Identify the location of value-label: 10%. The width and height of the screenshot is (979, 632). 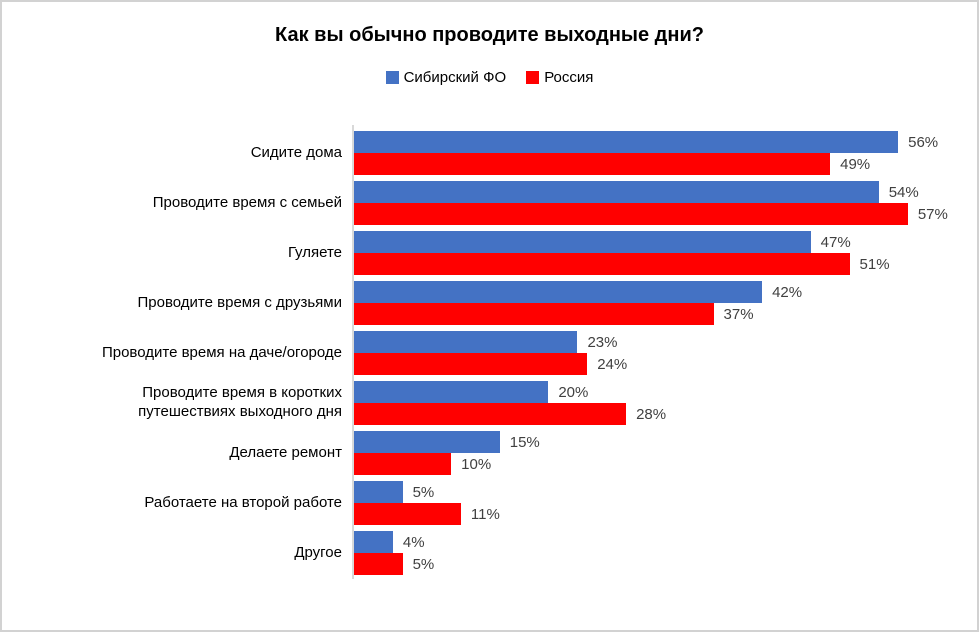
(476, 464).